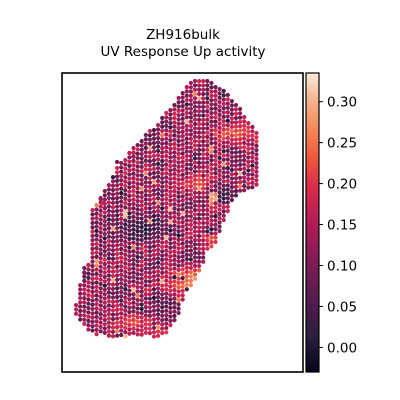  Describe the element at coordinates (342, 226) in the screenshot. I see `colorbar-tick-label: 0.15` at that location.